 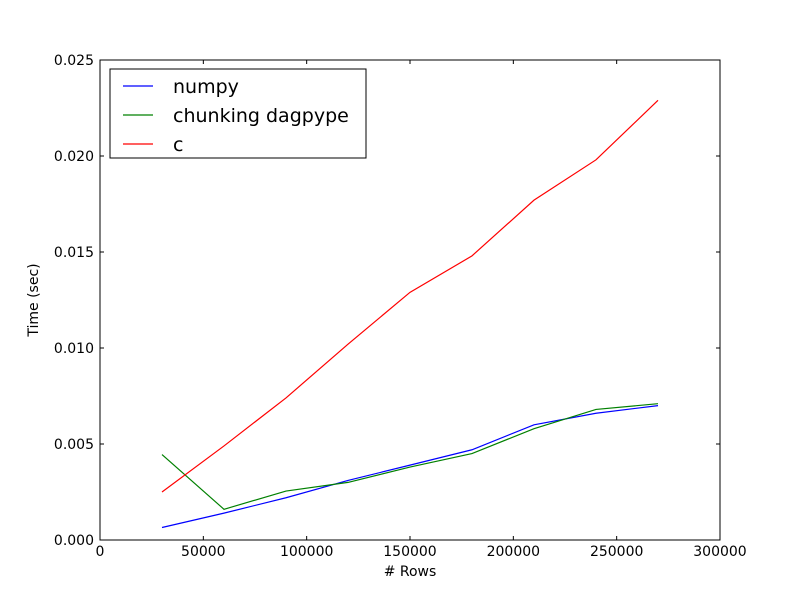 I want to click on x-tick-label: 200000, so click(x=513, y=552).